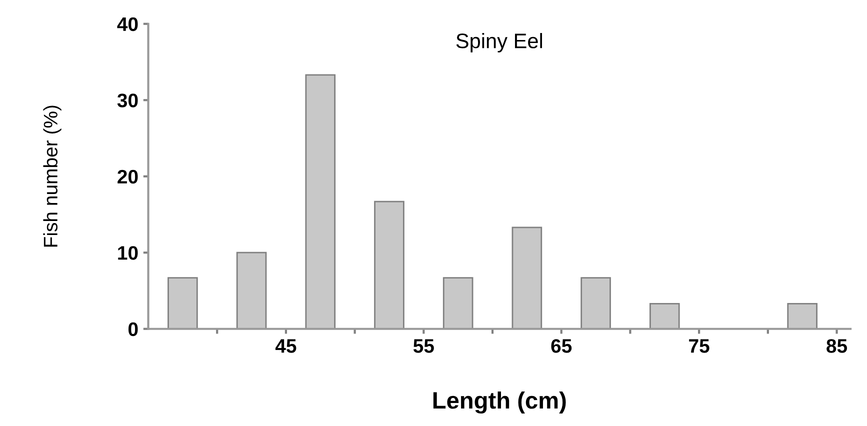 This screenshot has width=867, height=426. Describe the element at coordinates (127, 24) in the screenshot. I see `y-tick-label: 40` at that location.